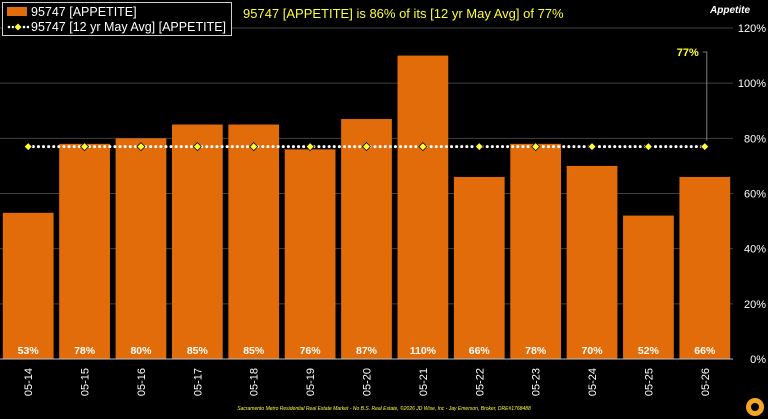  What do you see at coordinates (752, 84) in the screenshot?
I see `y-tick-label: 100%` at bounding box center [752, 84].